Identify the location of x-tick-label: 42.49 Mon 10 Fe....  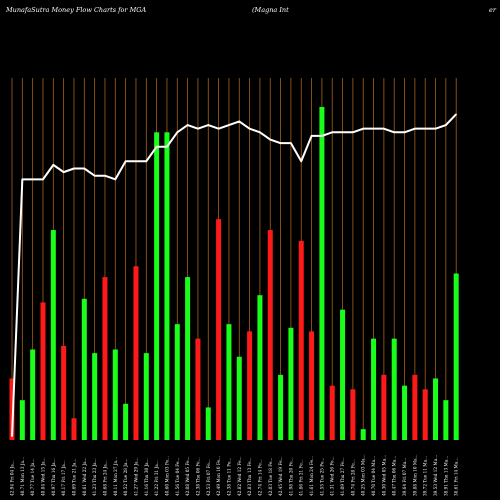
(218, 476).